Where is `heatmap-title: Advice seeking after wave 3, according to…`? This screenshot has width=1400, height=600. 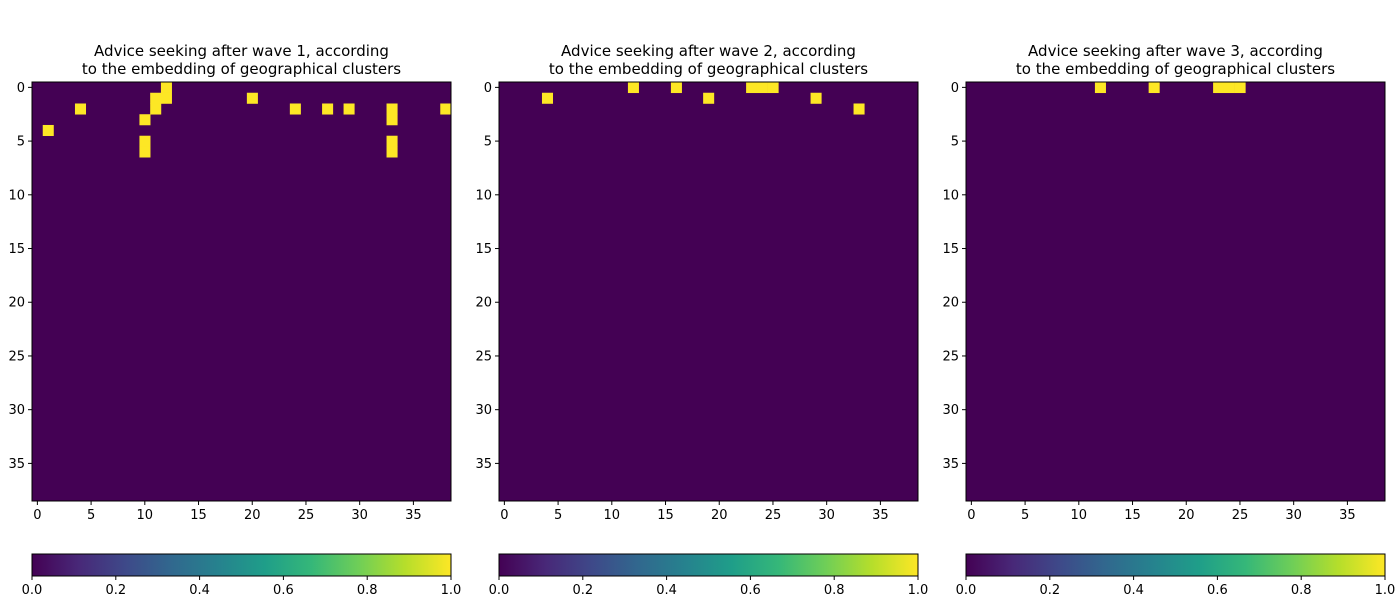
heatmap-title: Advice seeking after wave 3, according to… is located at coordinates (1175, 60).